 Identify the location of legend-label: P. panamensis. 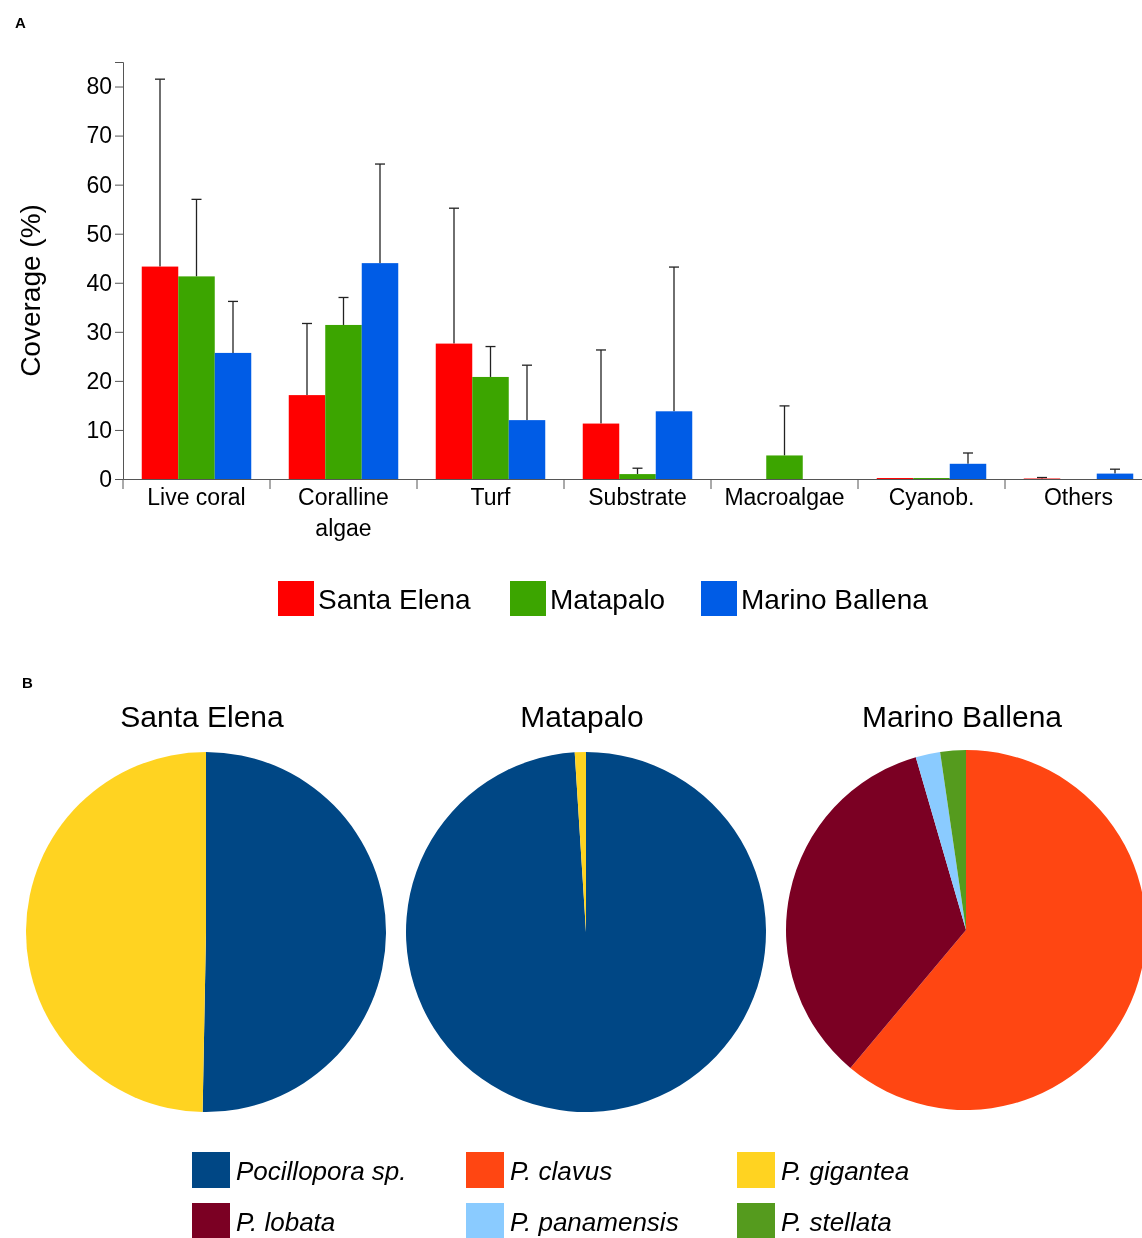
(594, 1222).